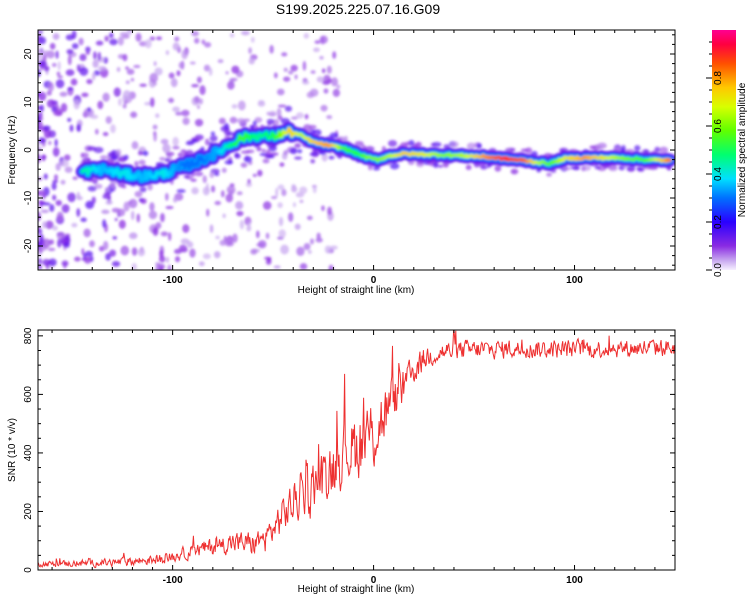  Describe the element at coordinates (28, 452) in the screenshot. I see `y-tick-label: 400` at that location.